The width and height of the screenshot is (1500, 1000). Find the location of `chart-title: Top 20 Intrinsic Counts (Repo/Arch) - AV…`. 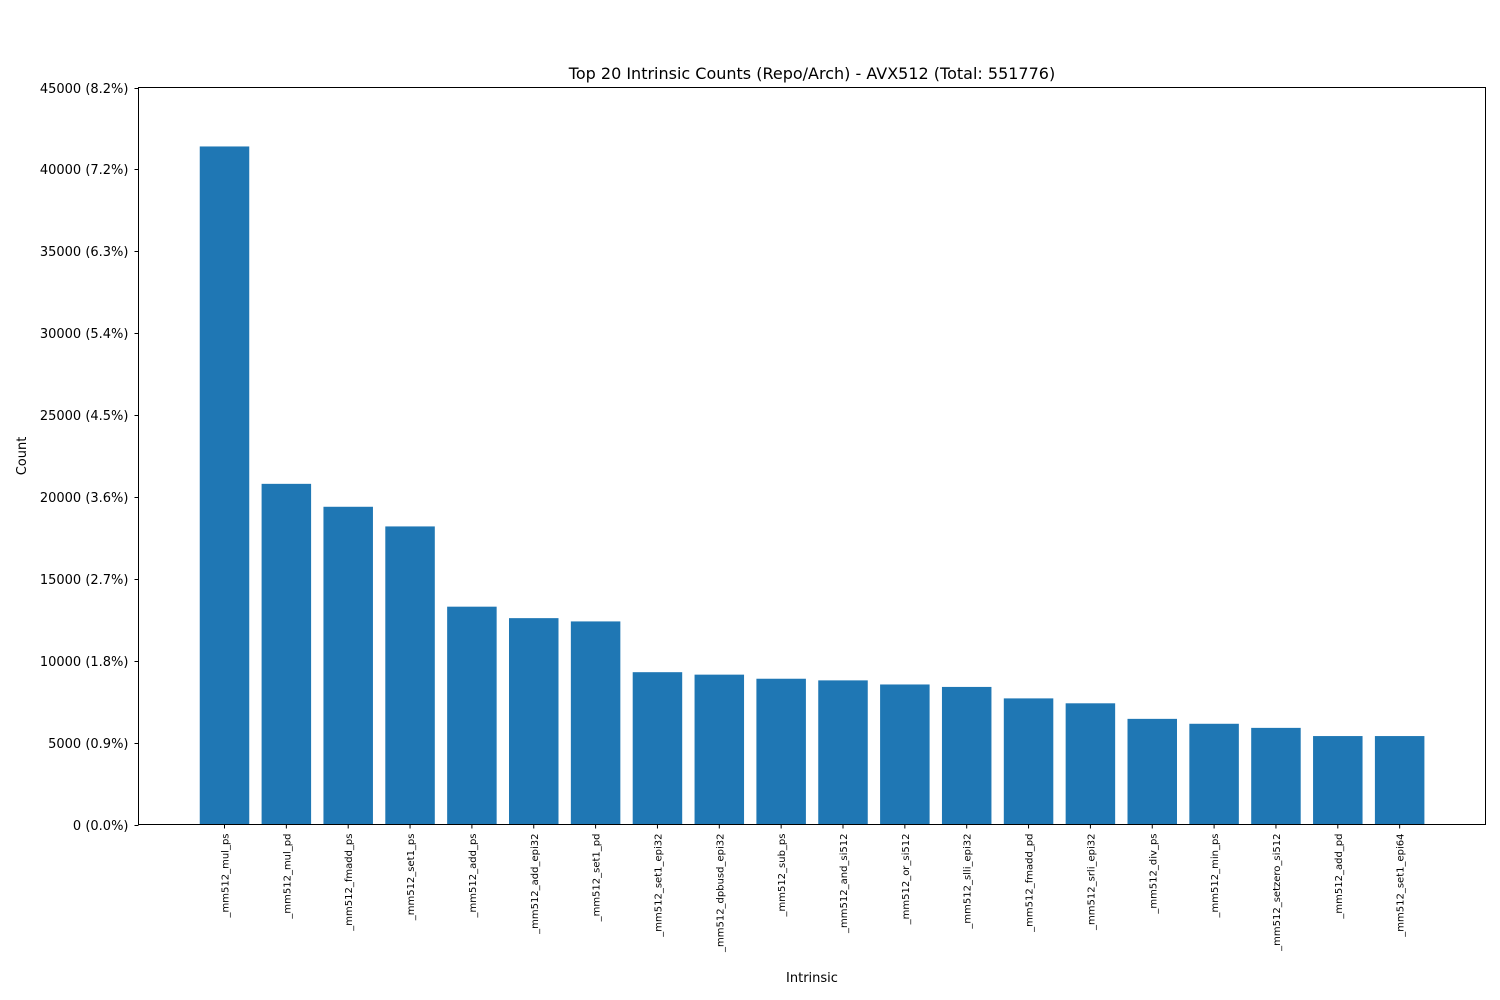

chart-title: Top 20 Intrinsic Counts (Repo/Arch) - AV… is located at coordinates (811, 73).